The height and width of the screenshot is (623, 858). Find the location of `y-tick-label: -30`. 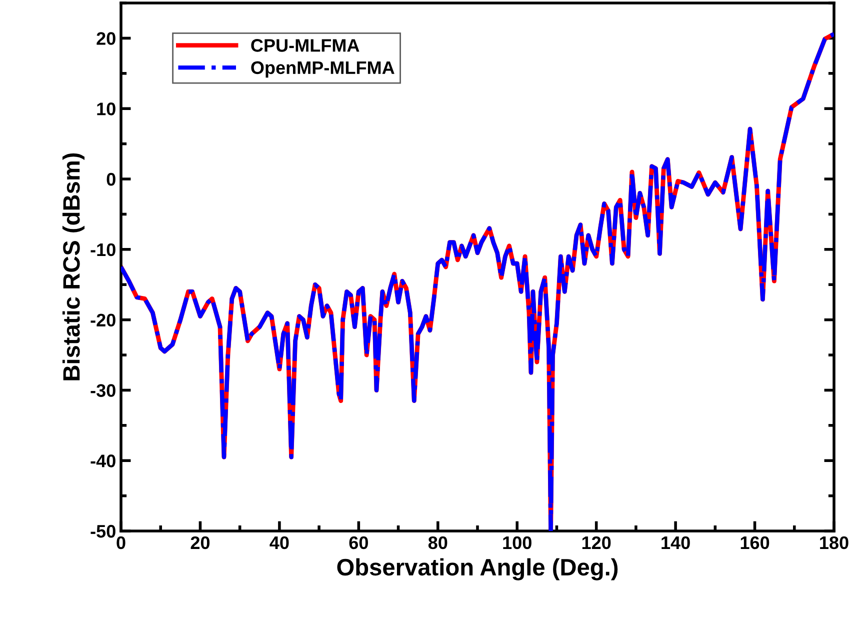

y-tick-label: -30 is located at coordinates (103, 390).